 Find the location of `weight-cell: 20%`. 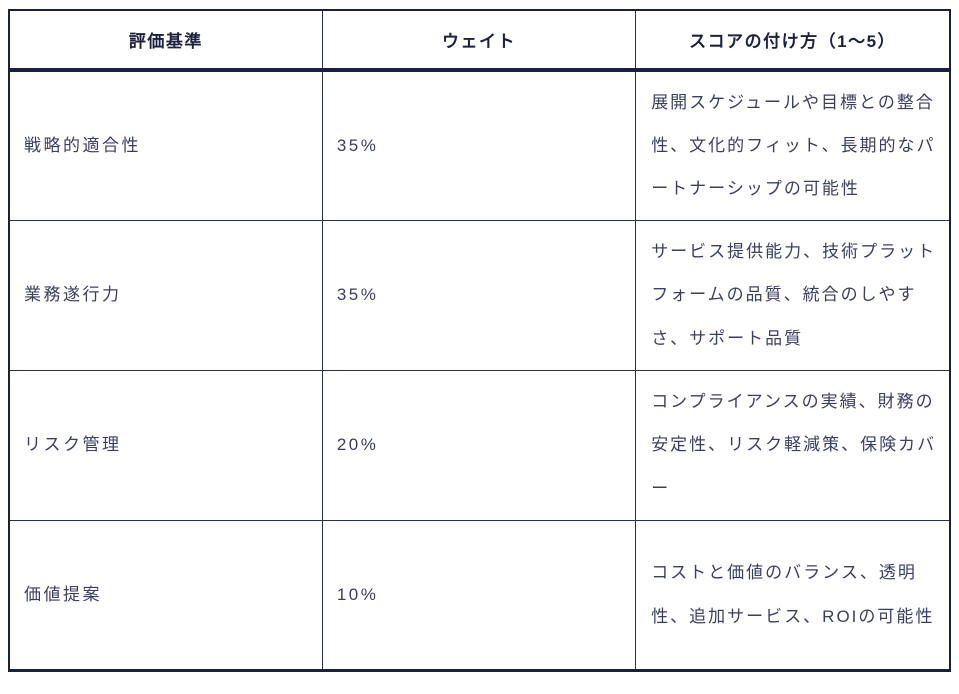

weight-cell: 20% is located at coordinates (479, 445).